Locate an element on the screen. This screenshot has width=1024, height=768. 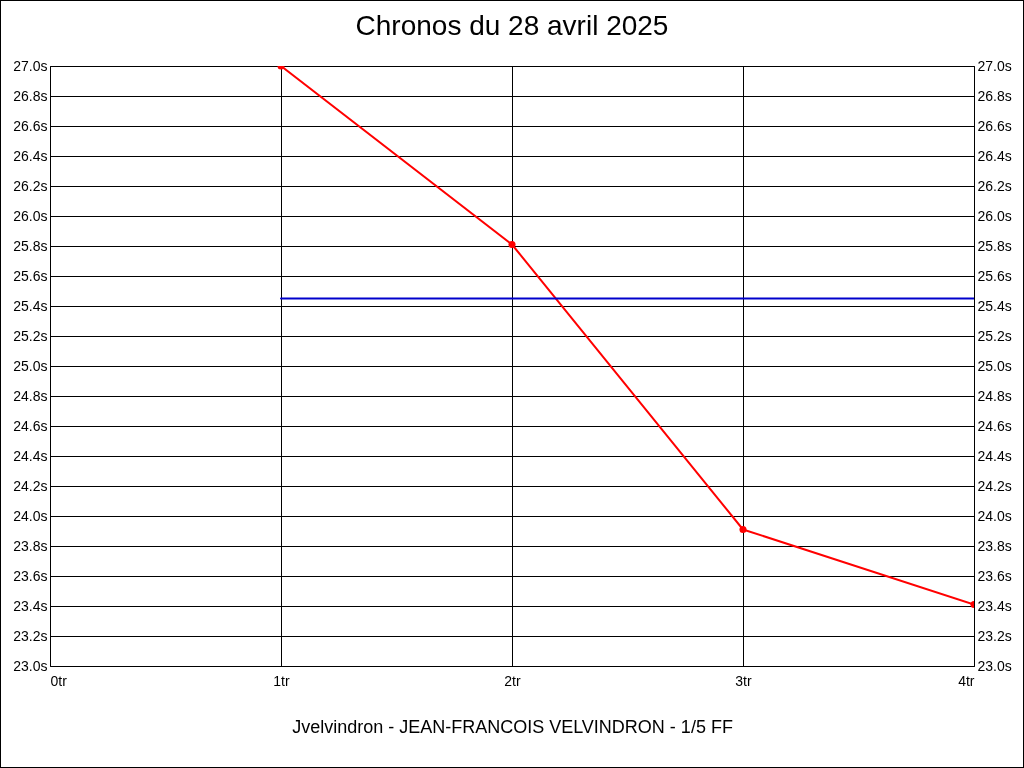
y2-tick-label: 23.6s is located at coordinates (994, 575).